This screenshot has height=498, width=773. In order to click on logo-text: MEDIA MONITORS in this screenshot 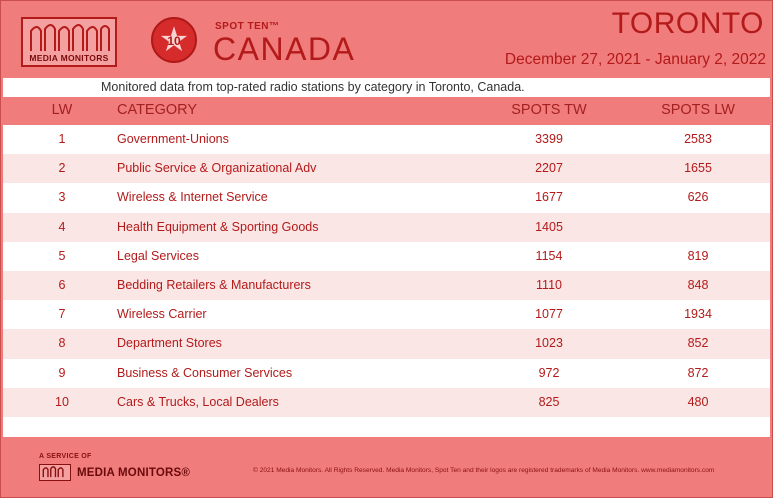, I will do `click(69, 58)`.